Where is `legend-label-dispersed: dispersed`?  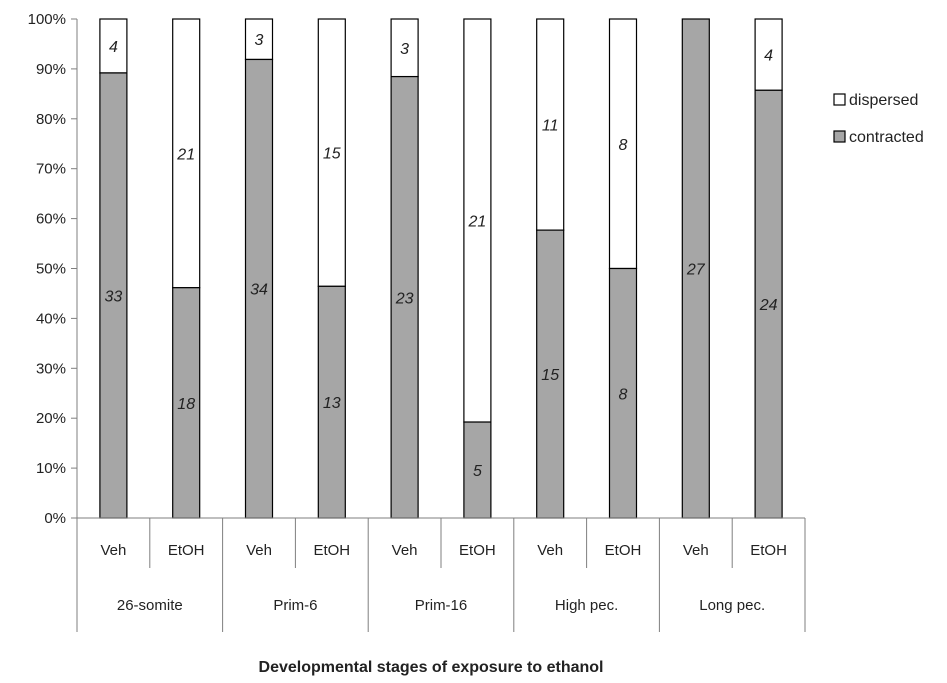
legend-label-dispersed: dispersed is located at coordinates (883, 100).